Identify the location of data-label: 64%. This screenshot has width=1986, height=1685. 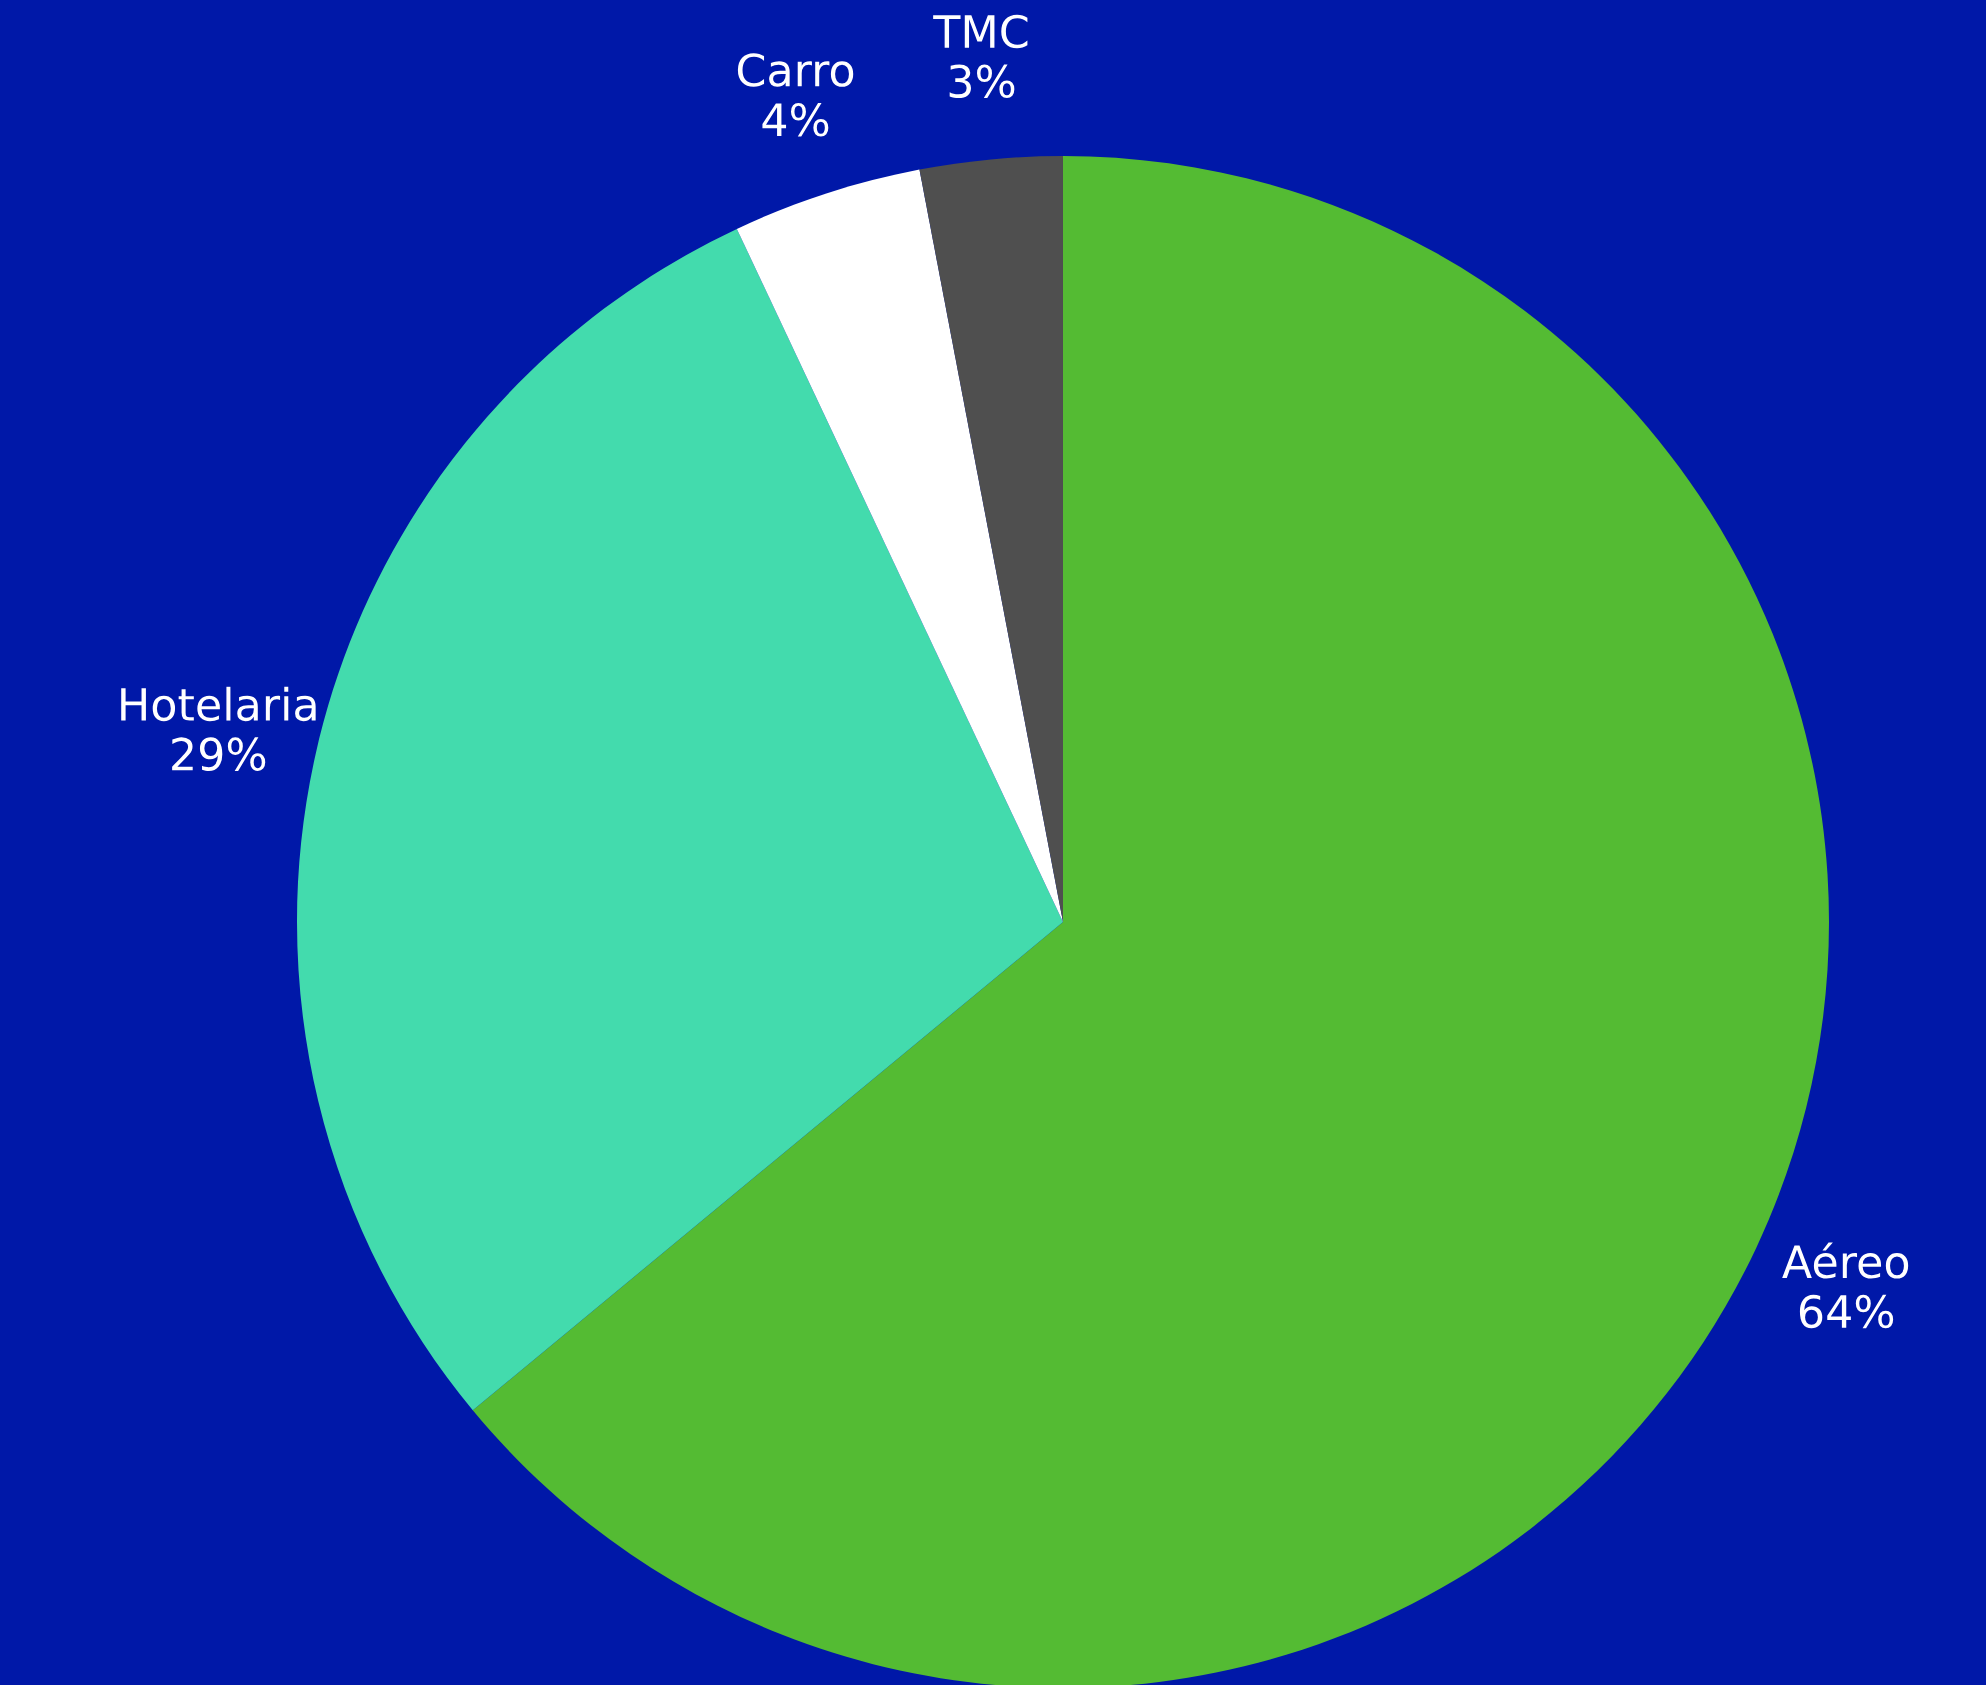
(1846, 1311).